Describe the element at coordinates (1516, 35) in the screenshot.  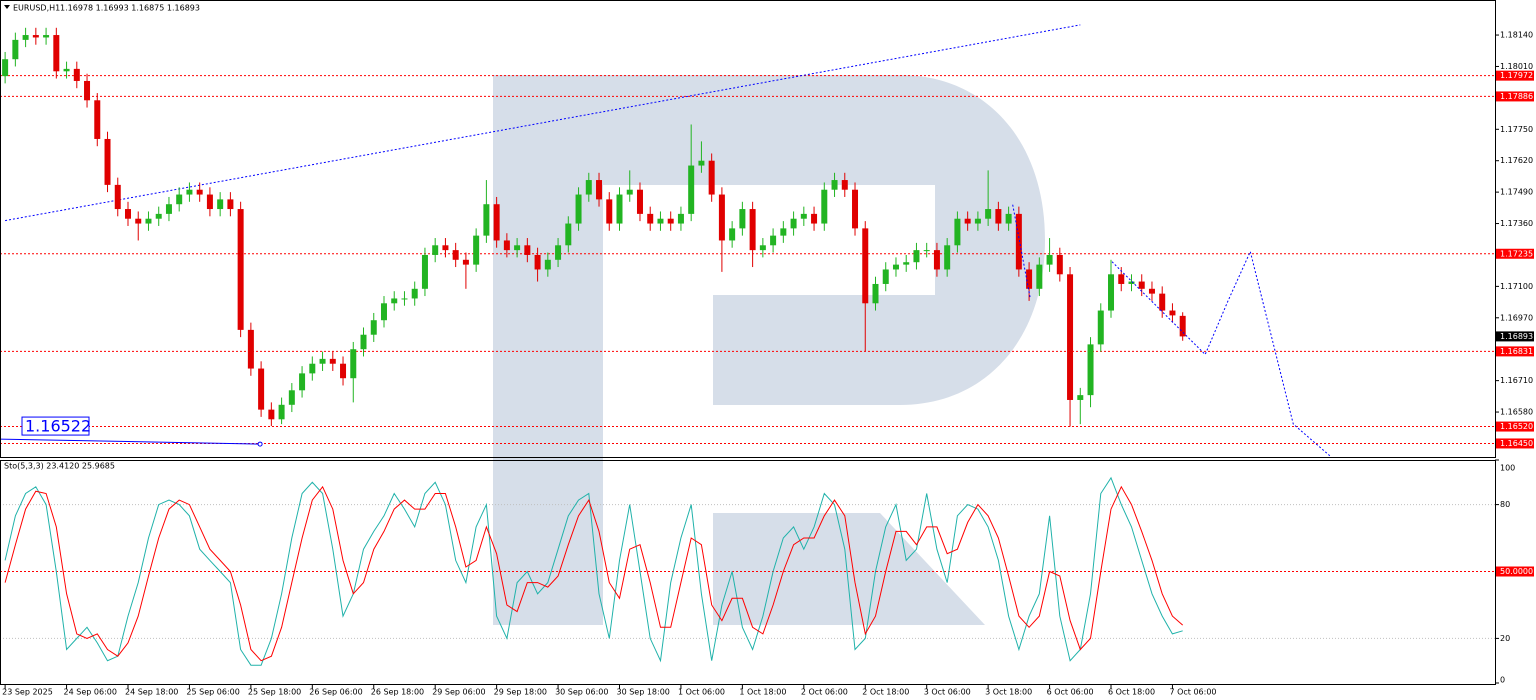
I see `y-tick-label: 1.18140` at that location.